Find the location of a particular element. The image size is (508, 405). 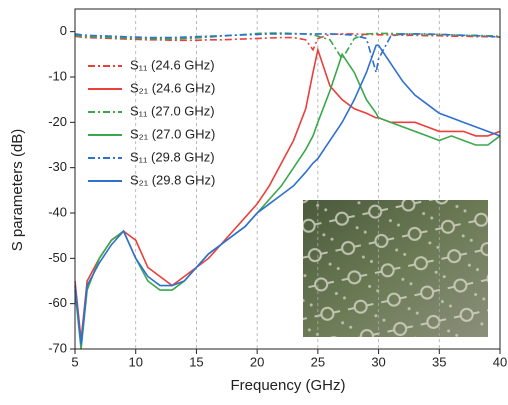

x-tick-label: 20 is located at coordinates (257, 361).